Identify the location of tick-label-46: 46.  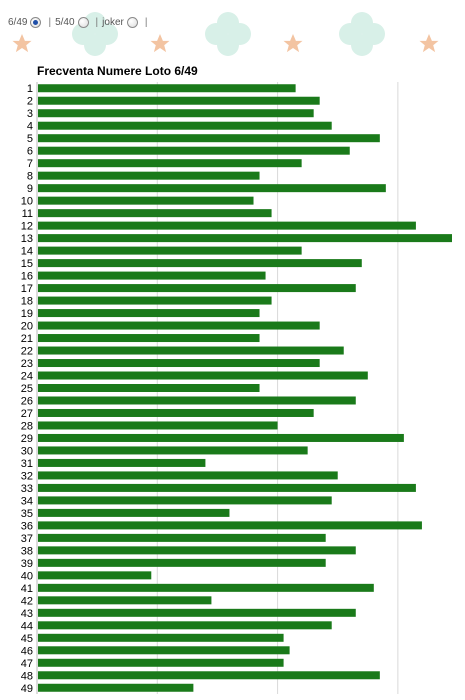
(27, 651).